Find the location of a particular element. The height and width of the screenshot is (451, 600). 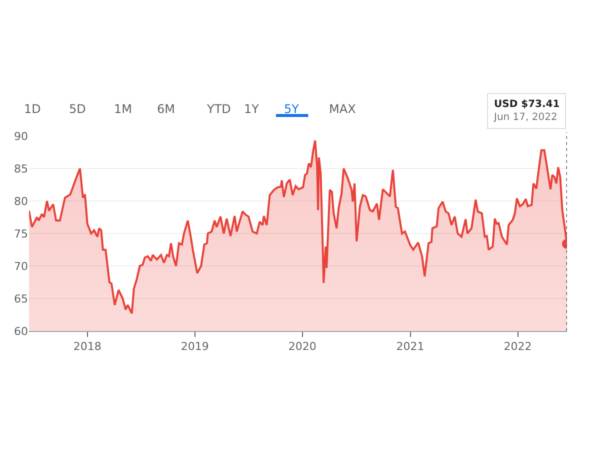

text: MAX is located at coordinates (342, 109).